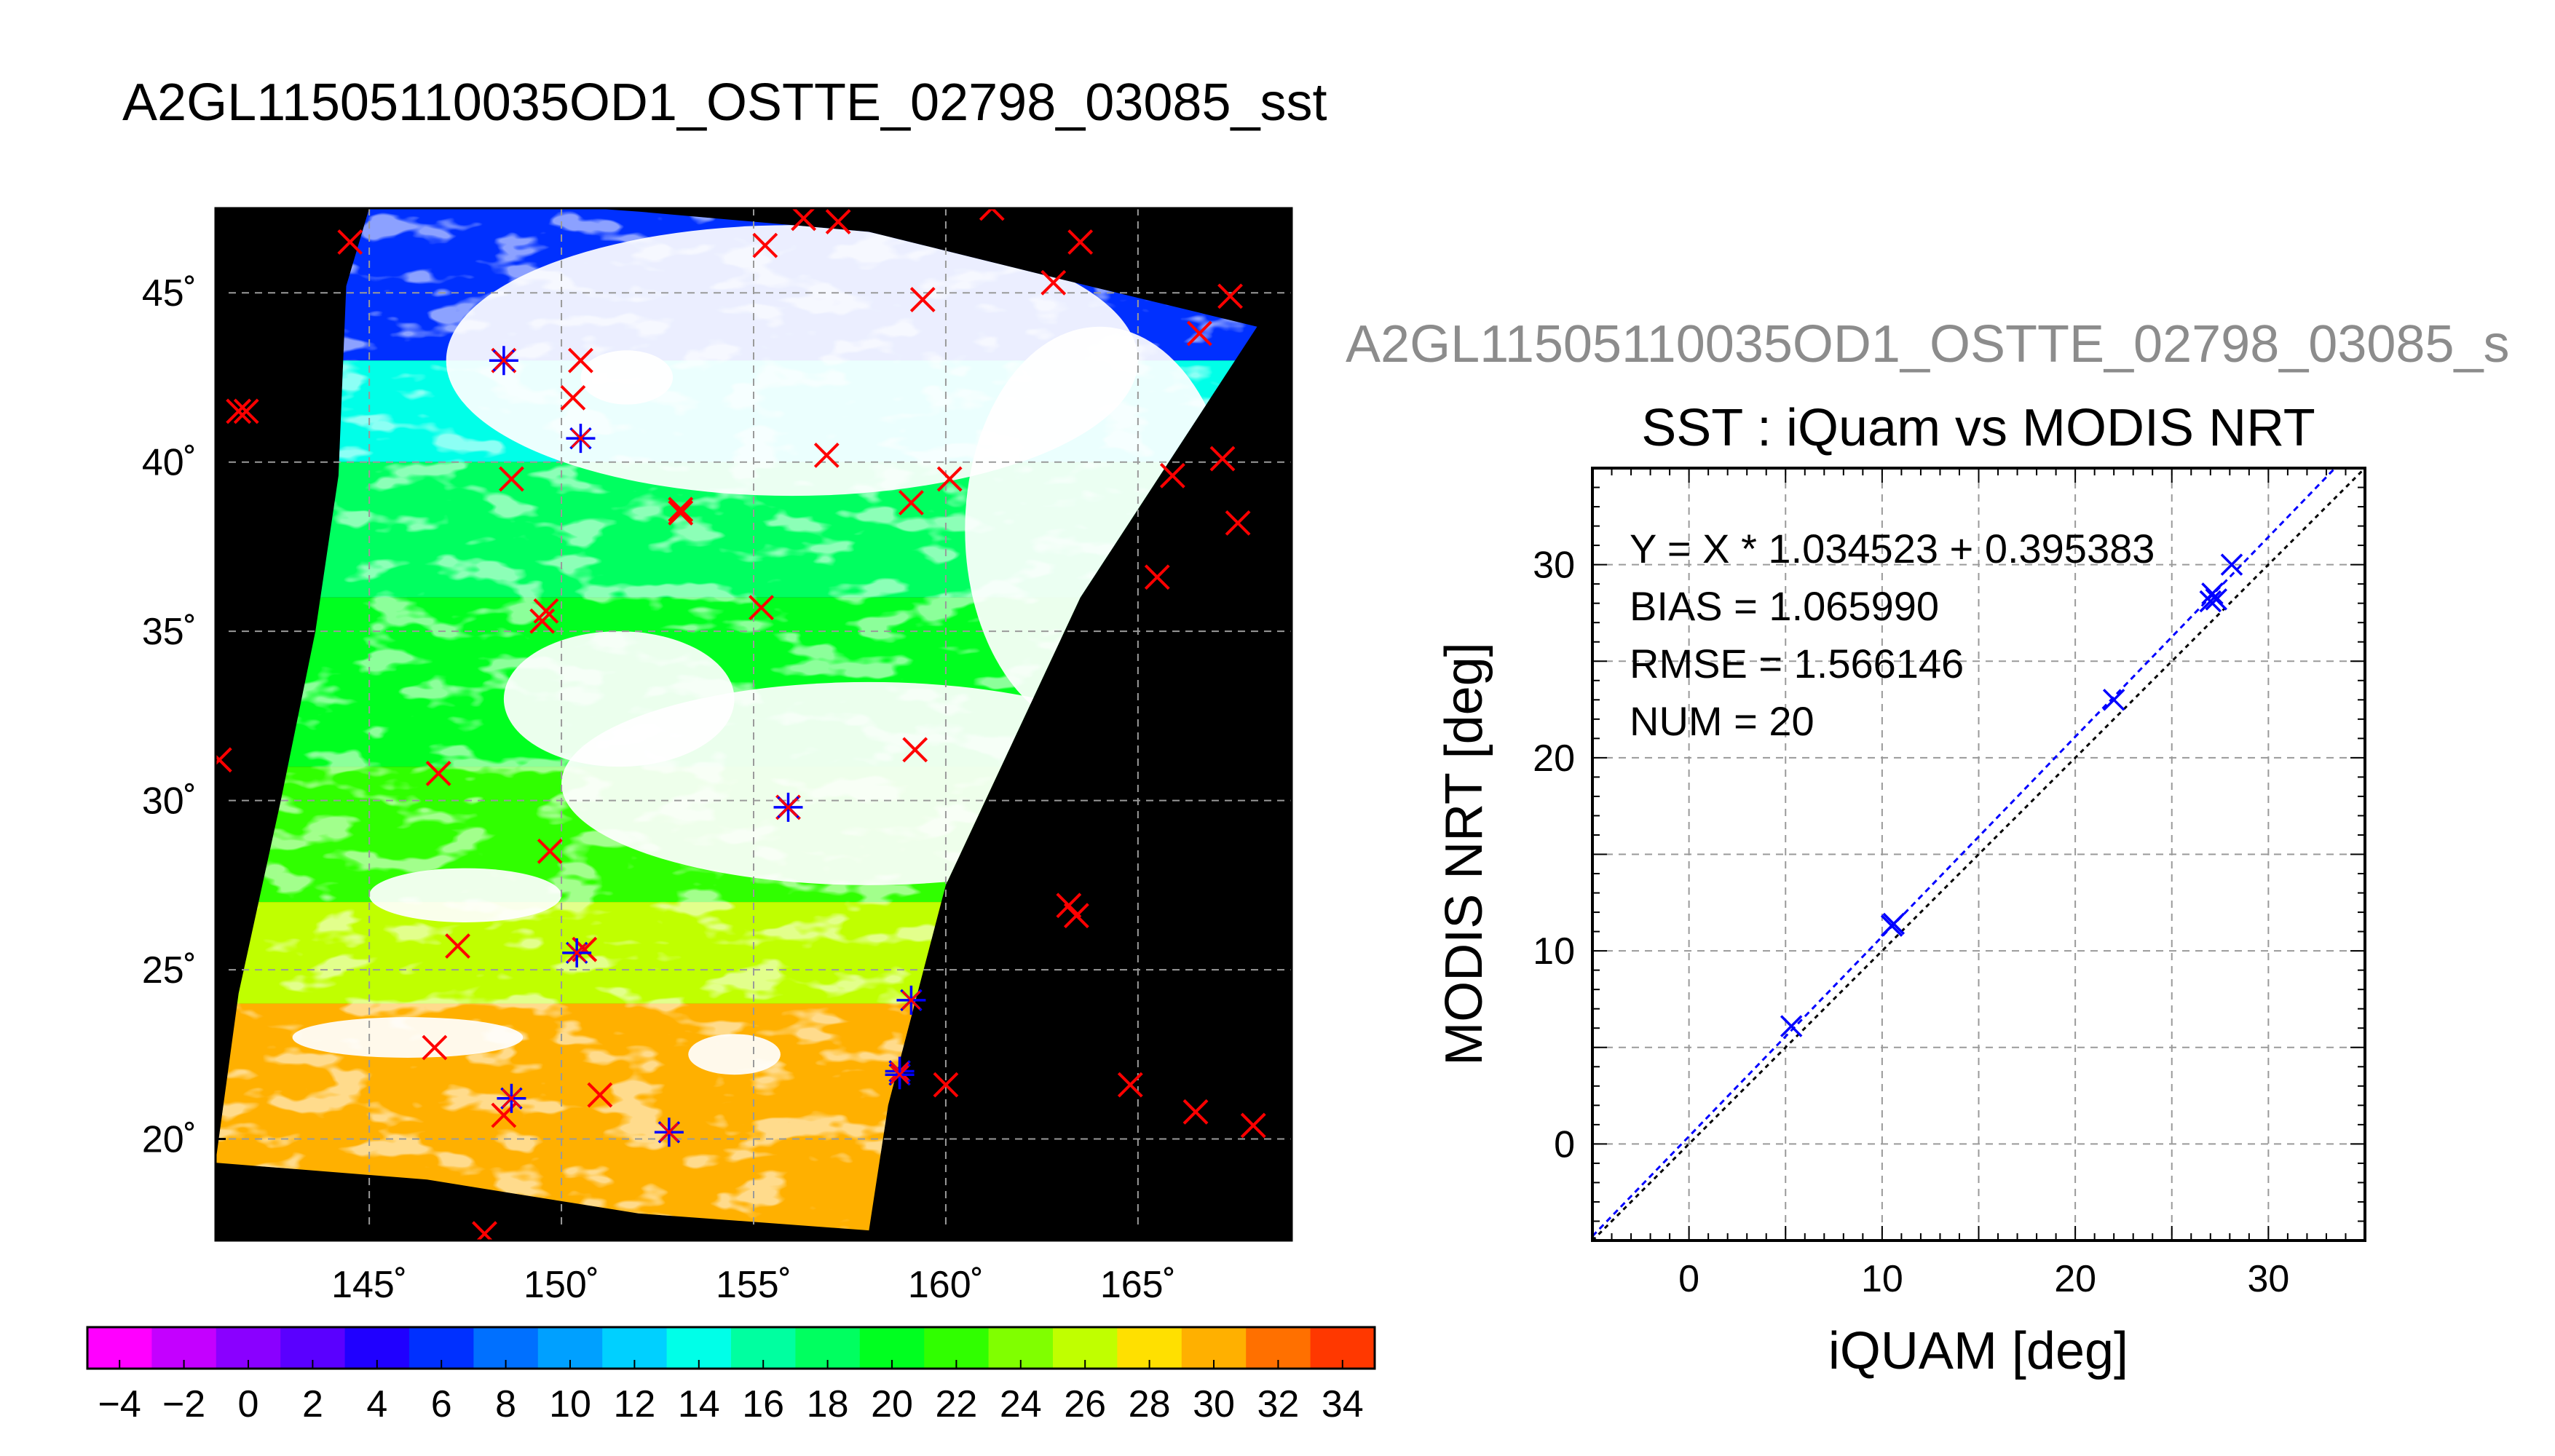 Image resolution: width=2555 pixels, height=1456 pixels. What do you see at coordinates (1464, 854) in the screenshot?
I see `scatter-y-label: MODIS NRT [deg]` at bounding box center [1464, 854].